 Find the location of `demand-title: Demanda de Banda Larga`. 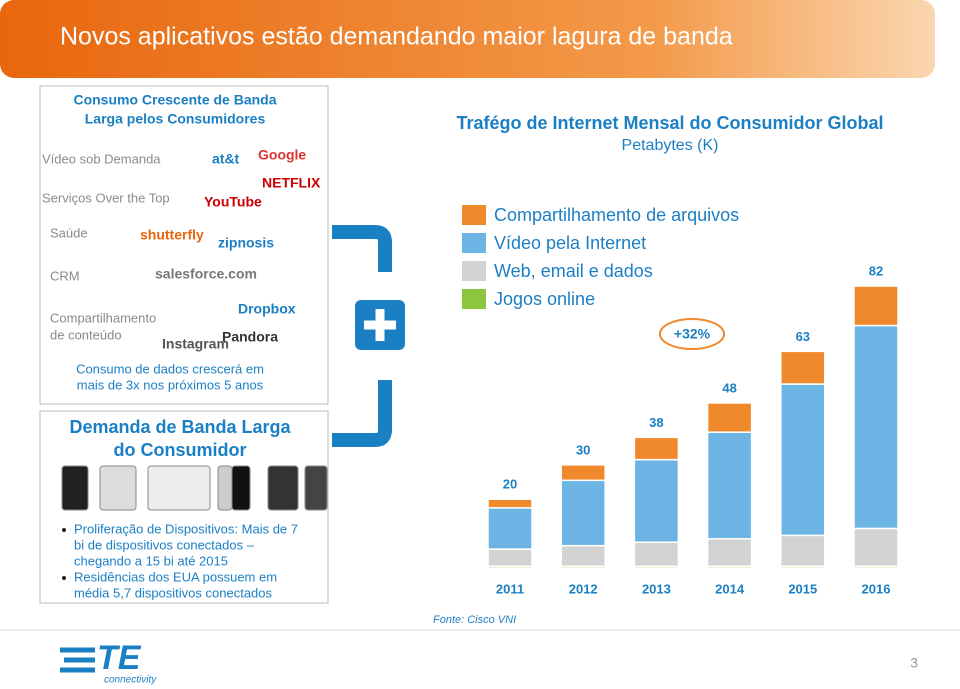

demand-title: Demanda de Banda Larga is located at coordinates (180, 427).